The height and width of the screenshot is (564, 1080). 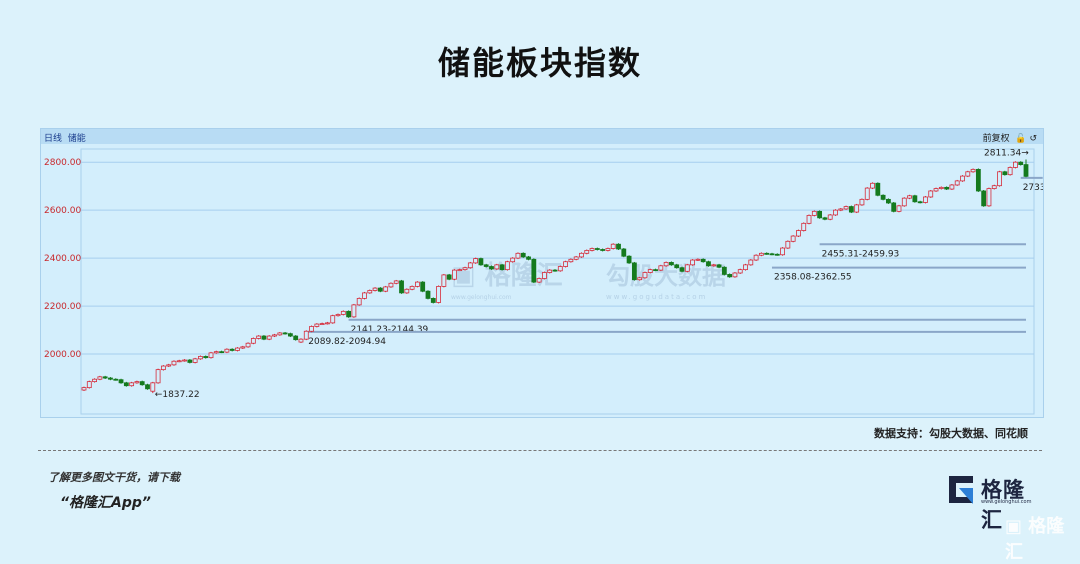 I want to click on low-annotation: ←1837.22, so click(x=177, y=395).